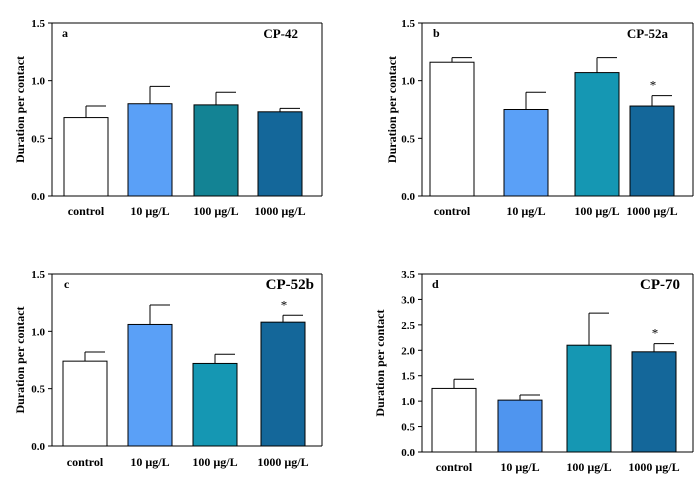 This screenshot has width=700, height=492. I want to click on y-tick-label: 3.5, so click(408, 275).